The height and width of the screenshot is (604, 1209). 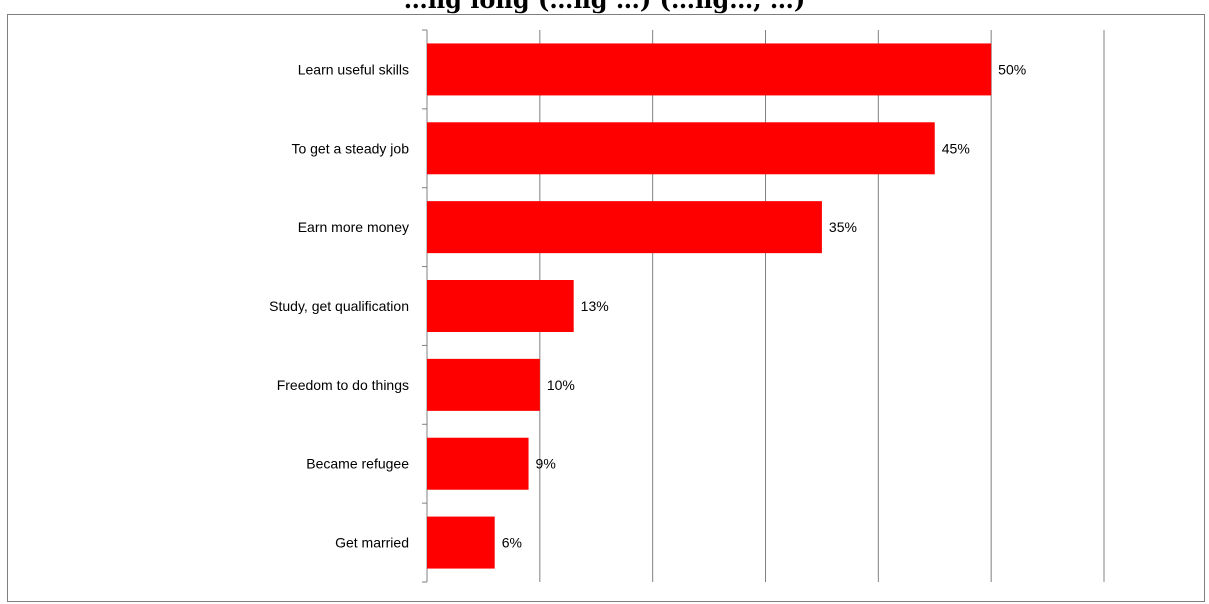 I want to click on category-label: Freedom to do things, so click(x=343, y=385).